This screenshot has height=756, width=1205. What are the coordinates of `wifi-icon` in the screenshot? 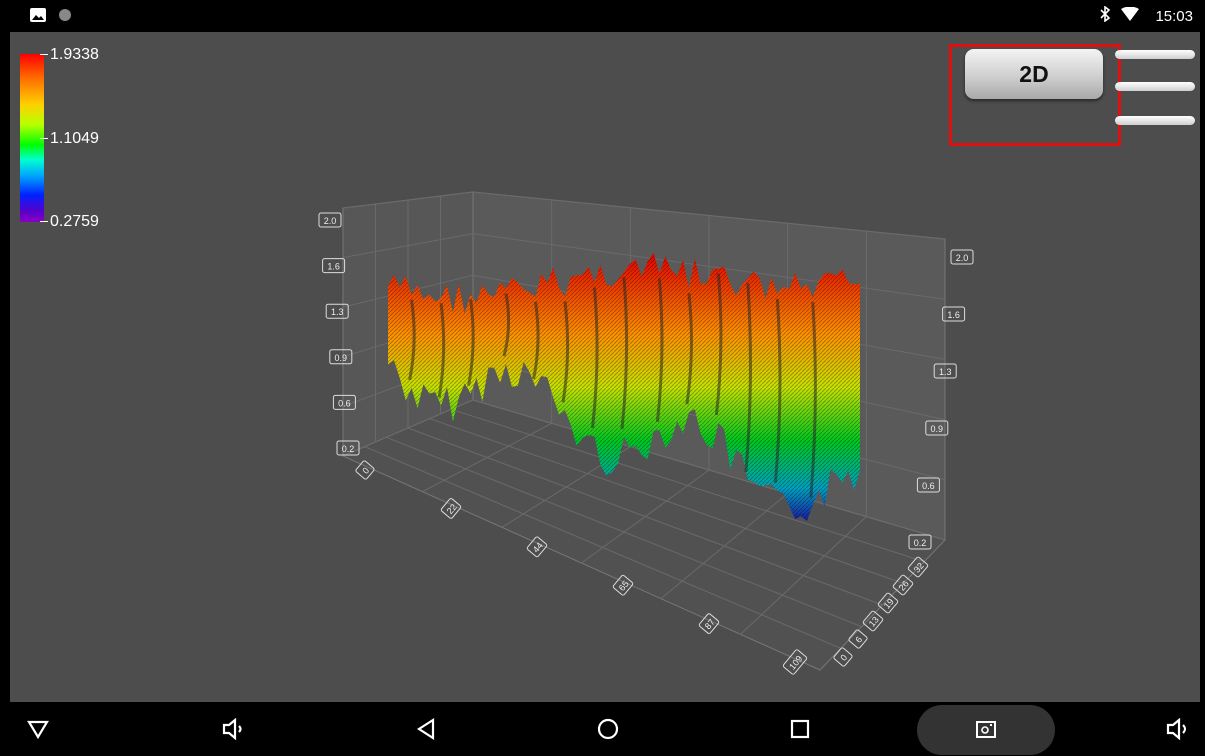 It's located at (1130, 15).